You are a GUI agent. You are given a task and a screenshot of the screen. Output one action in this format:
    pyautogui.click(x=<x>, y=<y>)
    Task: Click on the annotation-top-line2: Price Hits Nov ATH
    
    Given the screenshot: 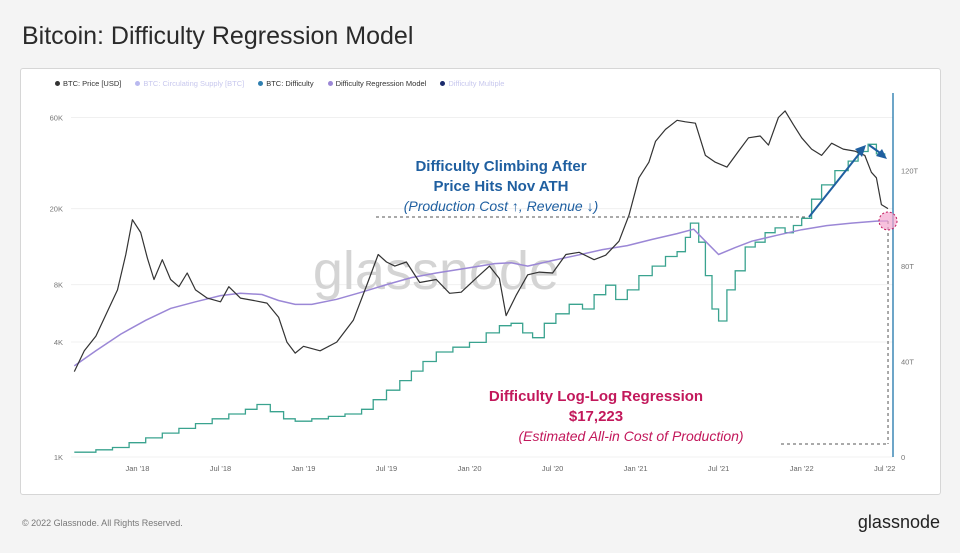 What is the action you would take?
    pyautogui.click(x=500, y=186)
    